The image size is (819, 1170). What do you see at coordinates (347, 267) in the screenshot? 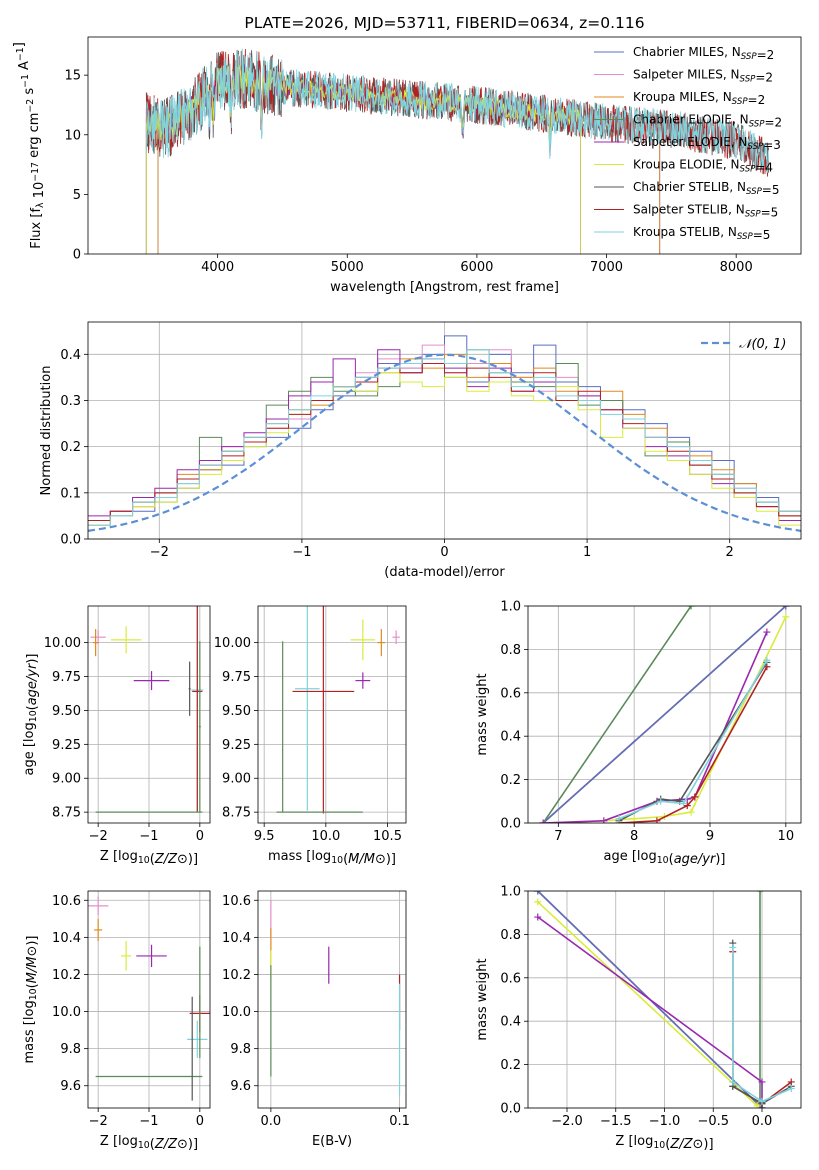
I see `x-tick-label: 5000` at bounding box center [347, 267].